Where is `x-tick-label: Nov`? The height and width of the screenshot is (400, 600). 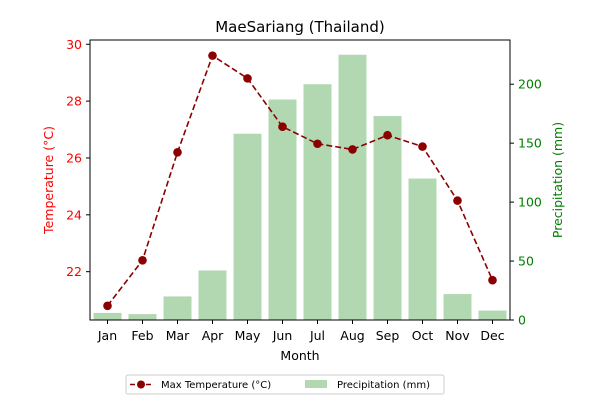
x-tick-label: Nov is located at coordinates (457, 335).